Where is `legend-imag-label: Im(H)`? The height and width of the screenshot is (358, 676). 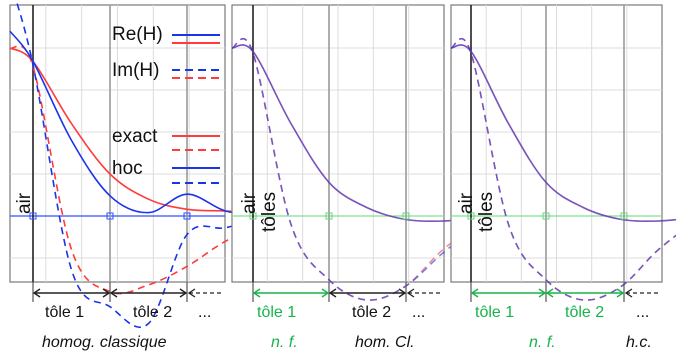 legend-imag-label: Im(H) is located at coordinates (135, 70).